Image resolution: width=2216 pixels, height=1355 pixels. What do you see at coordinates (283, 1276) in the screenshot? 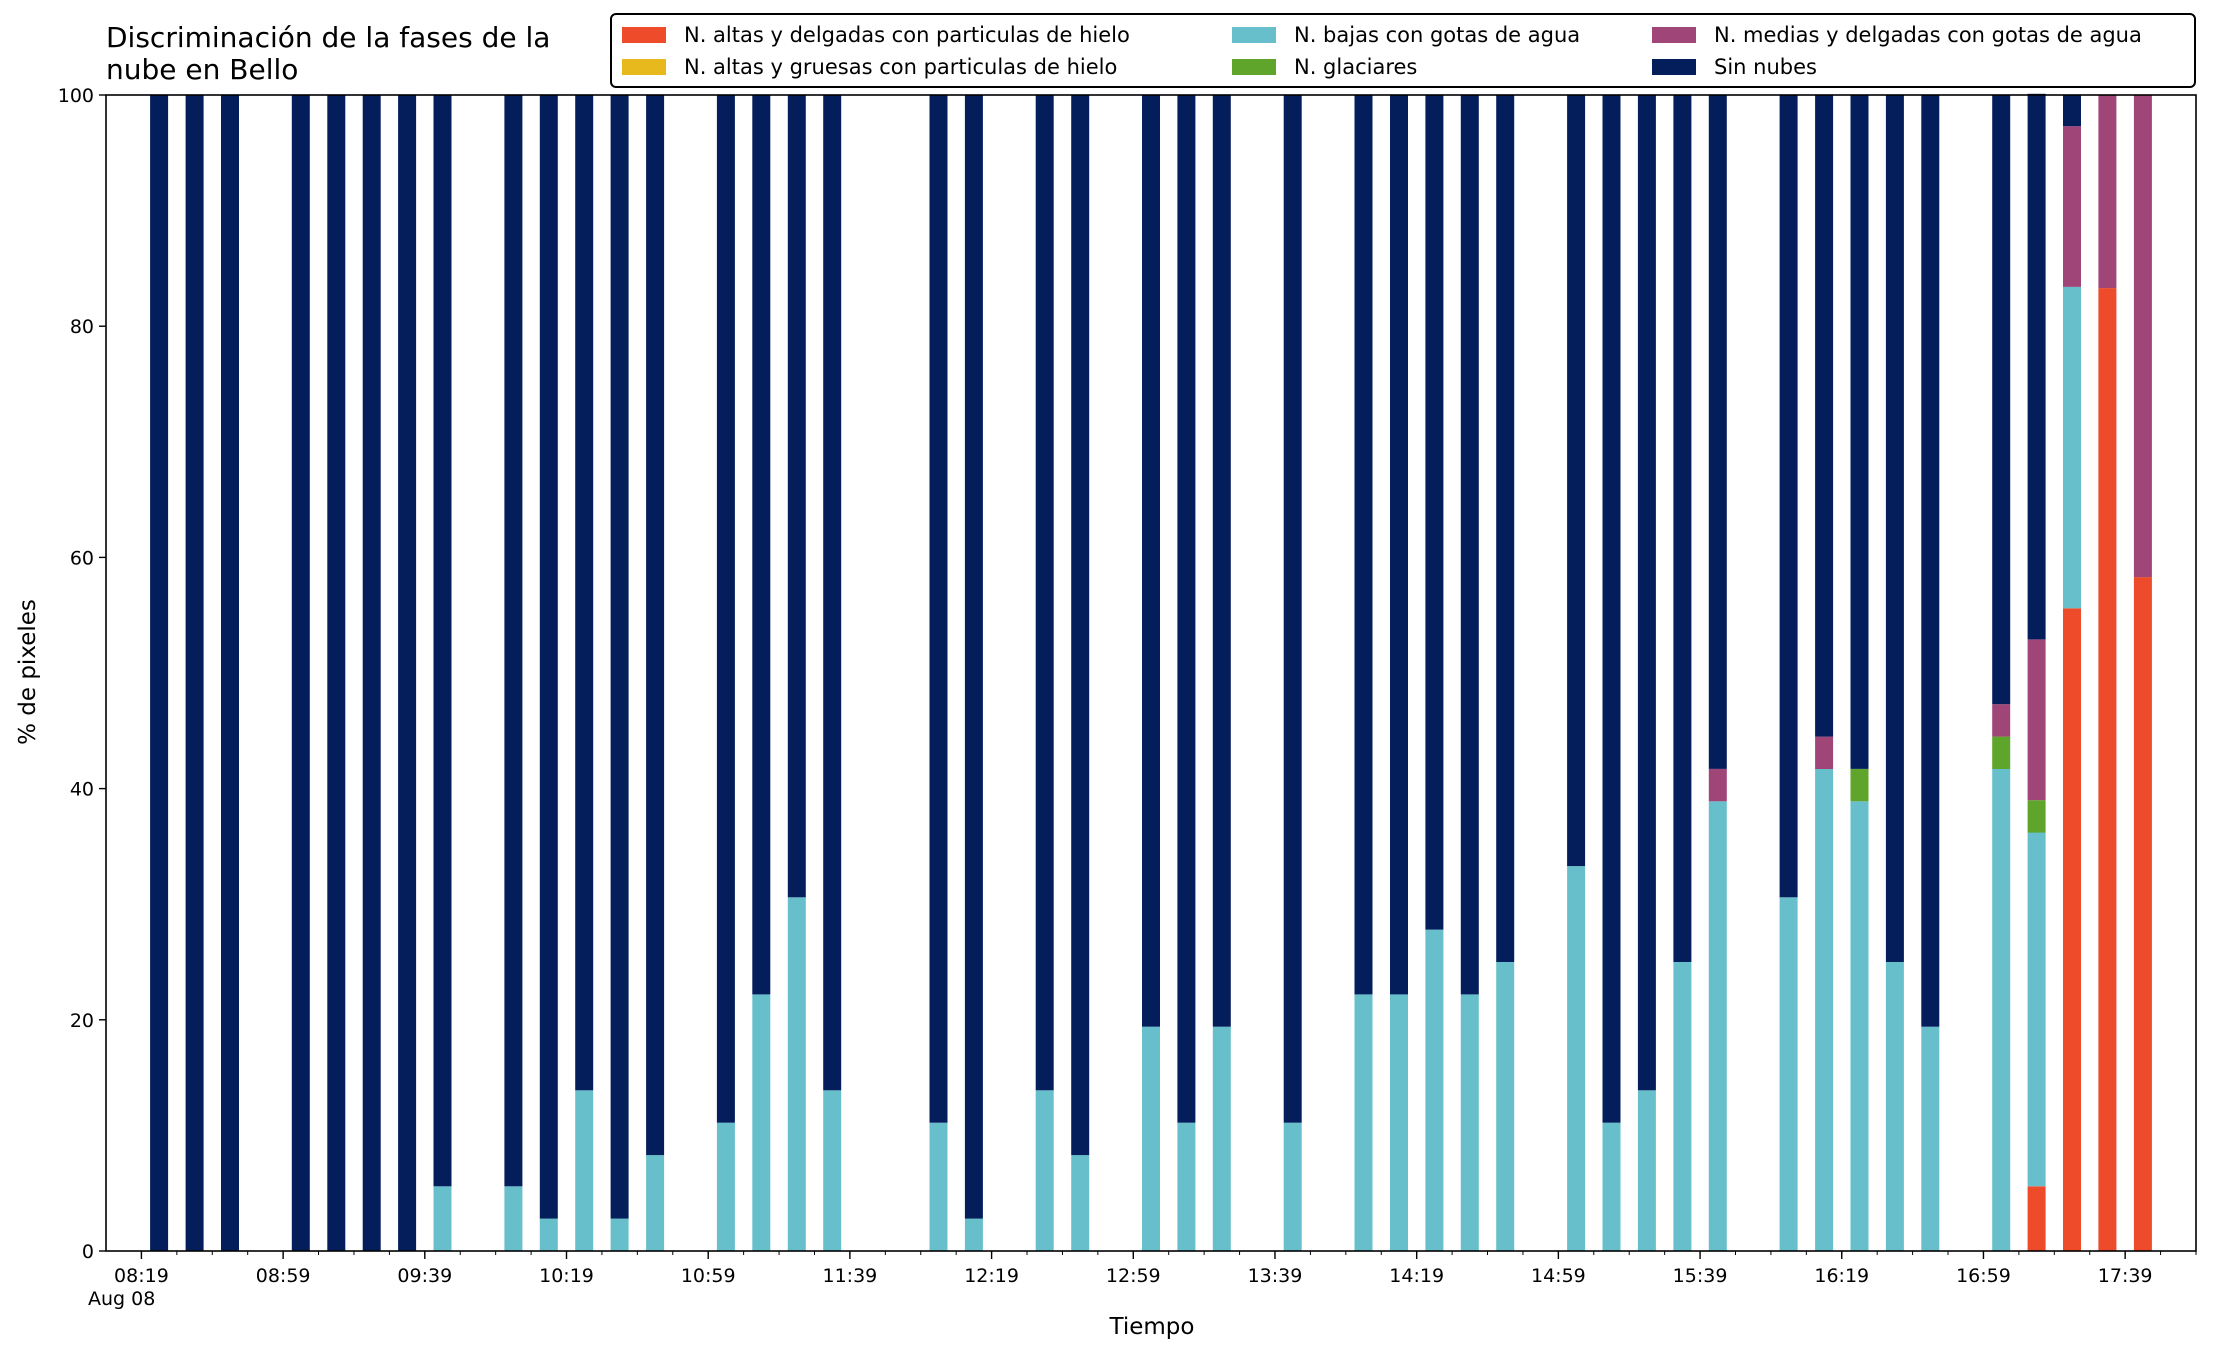
I see `x-tick-label: 08:59` at bounding box center [283, 1276].